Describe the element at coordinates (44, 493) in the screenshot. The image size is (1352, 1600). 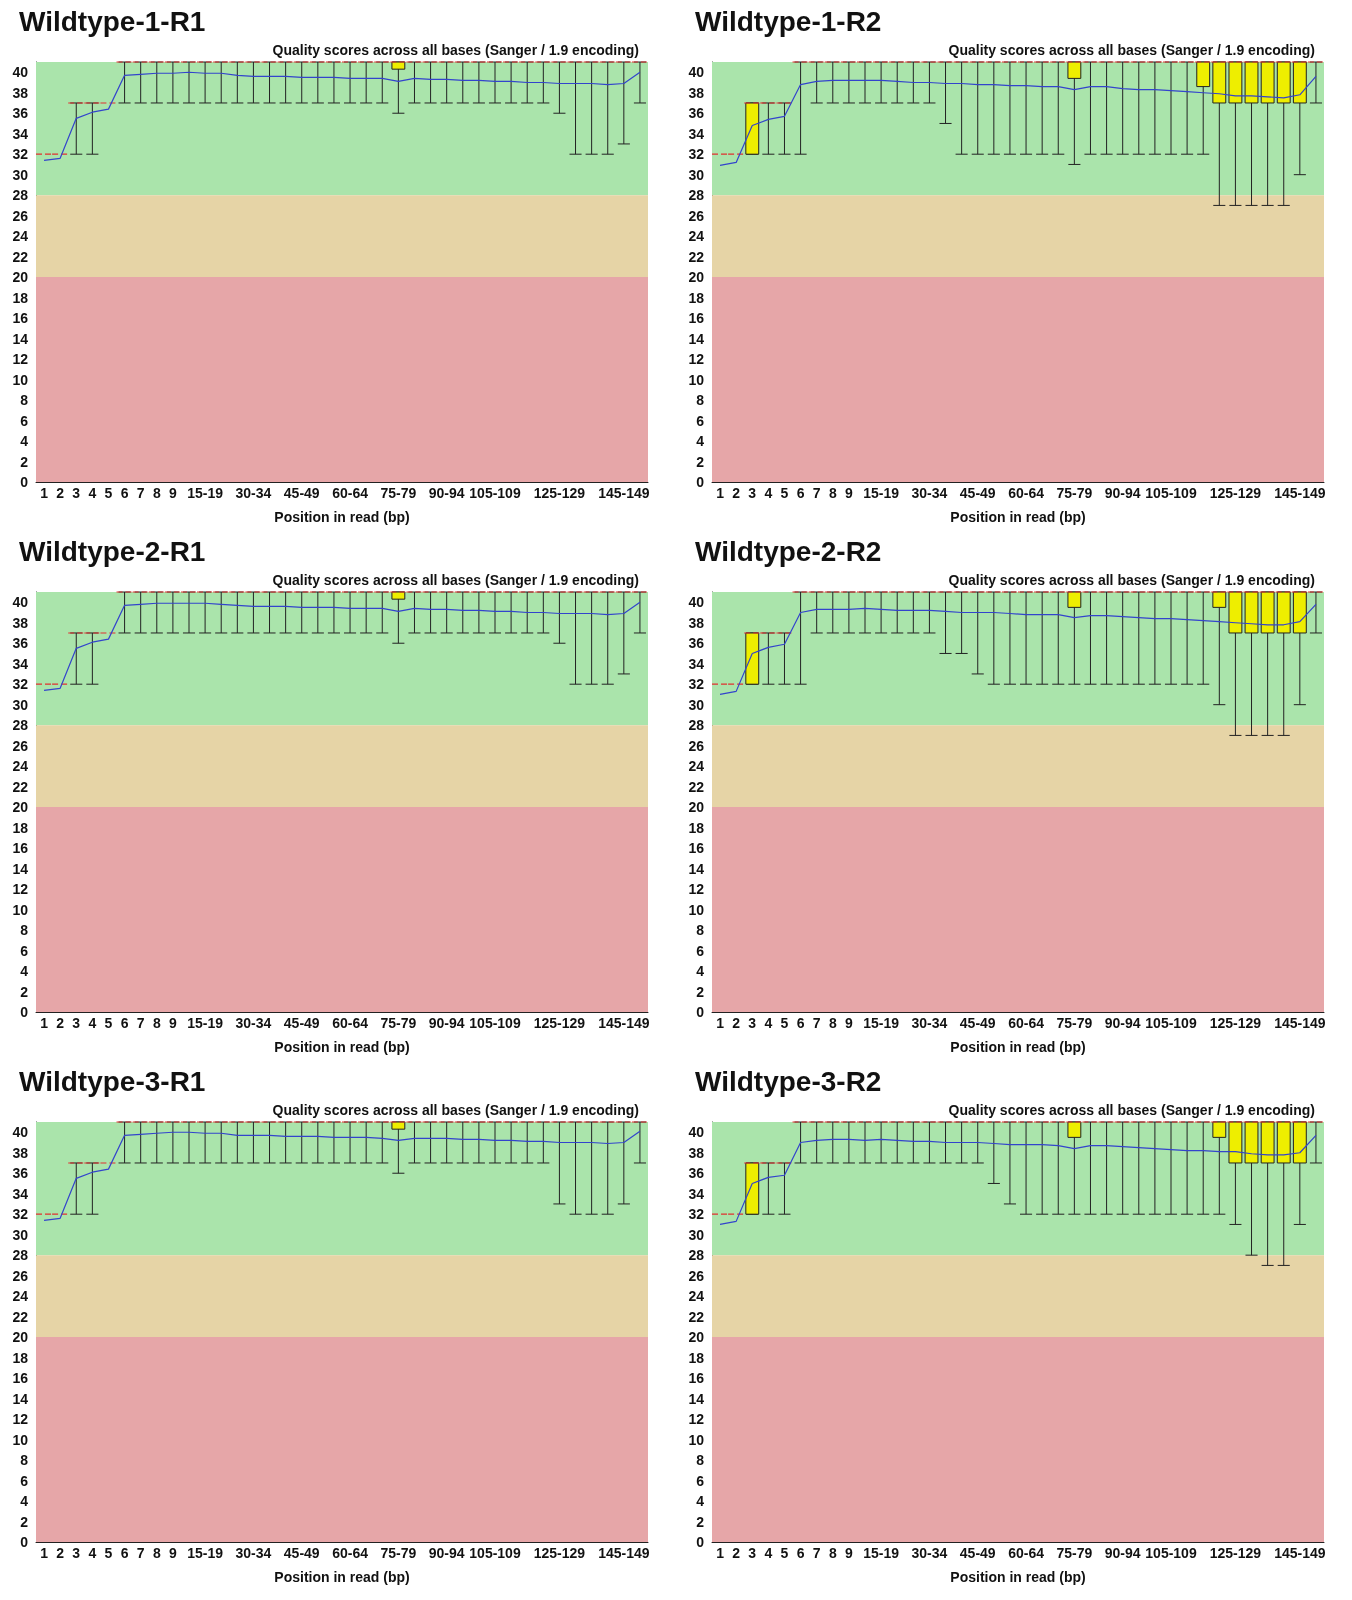
I see `x-tick-label: 1` at that location.